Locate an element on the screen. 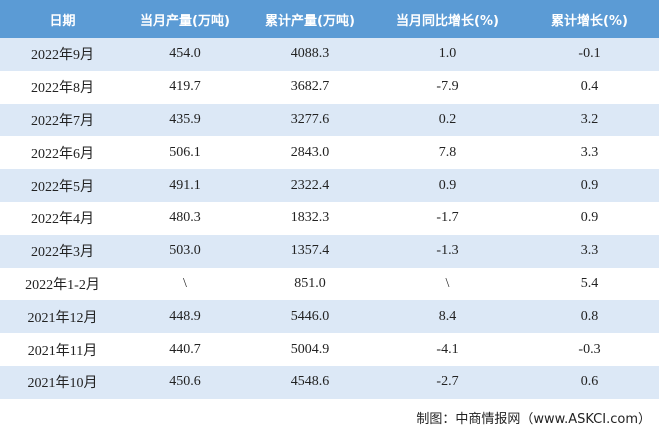 This screenshot has height=437, width=659. table-row: 2022年6月 506.1 2843.0 7.8 3.3 is located at coordinates (329, 153).